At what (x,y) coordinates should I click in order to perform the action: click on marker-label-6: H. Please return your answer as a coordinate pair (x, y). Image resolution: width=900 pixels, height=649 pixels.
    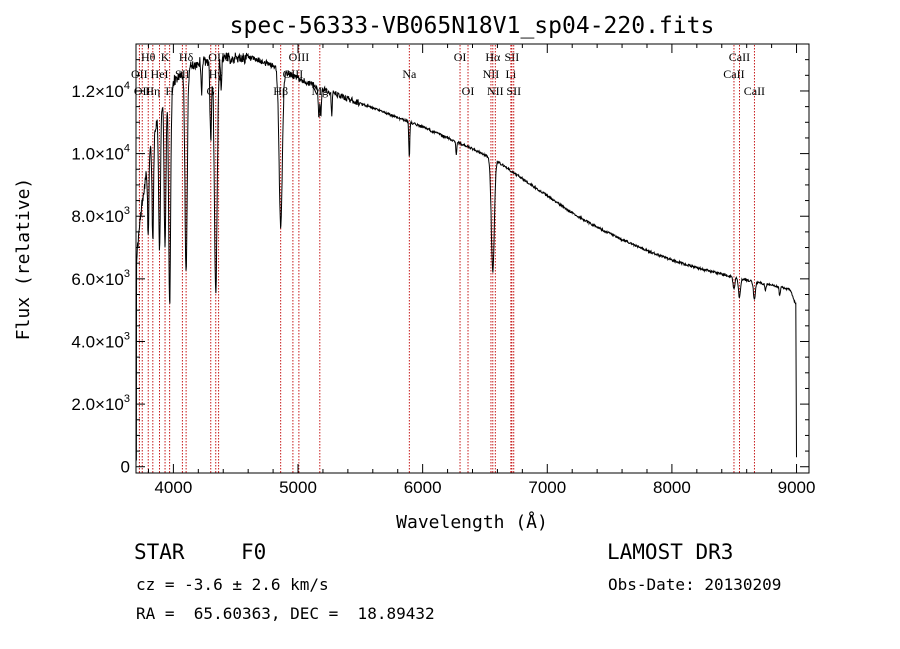
    Looking at the image, I should click on (169, 91).